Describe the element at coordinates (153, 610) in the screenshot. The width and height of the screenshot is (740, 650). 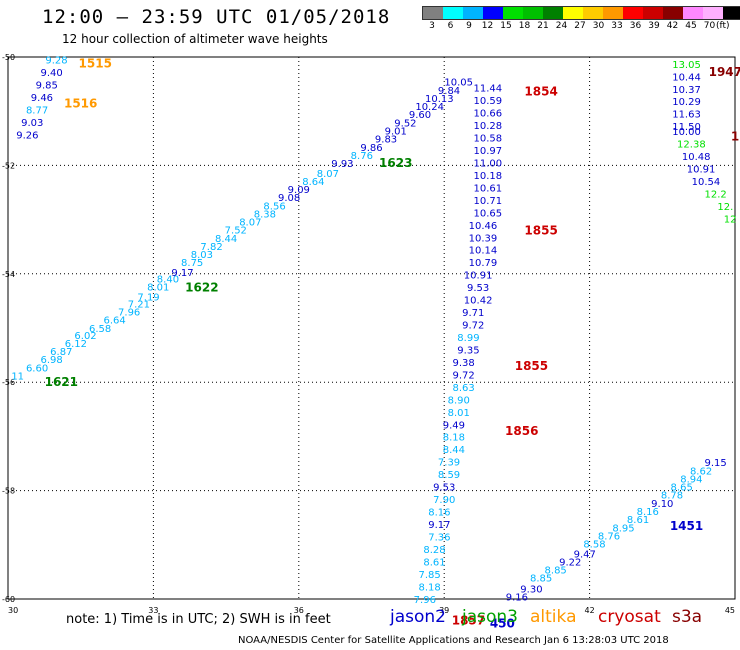
I see `longitude-tick-label: 33` at that location.